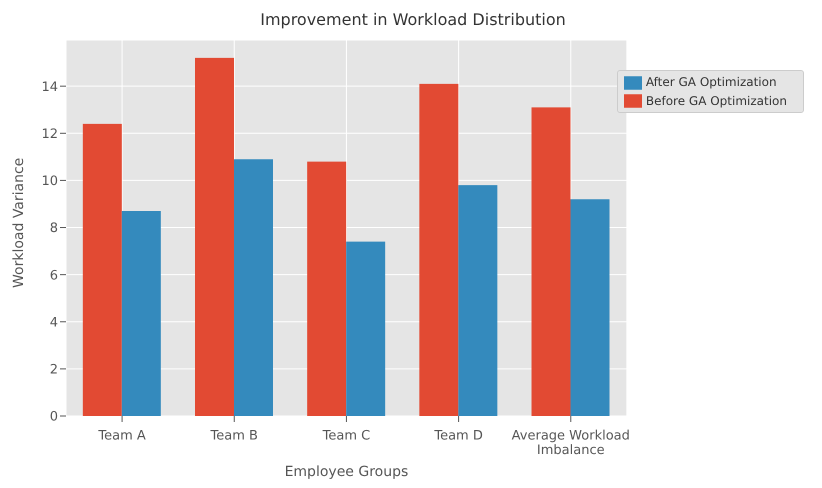  I want to click on y-tick-label: 8, so click(54, 228).